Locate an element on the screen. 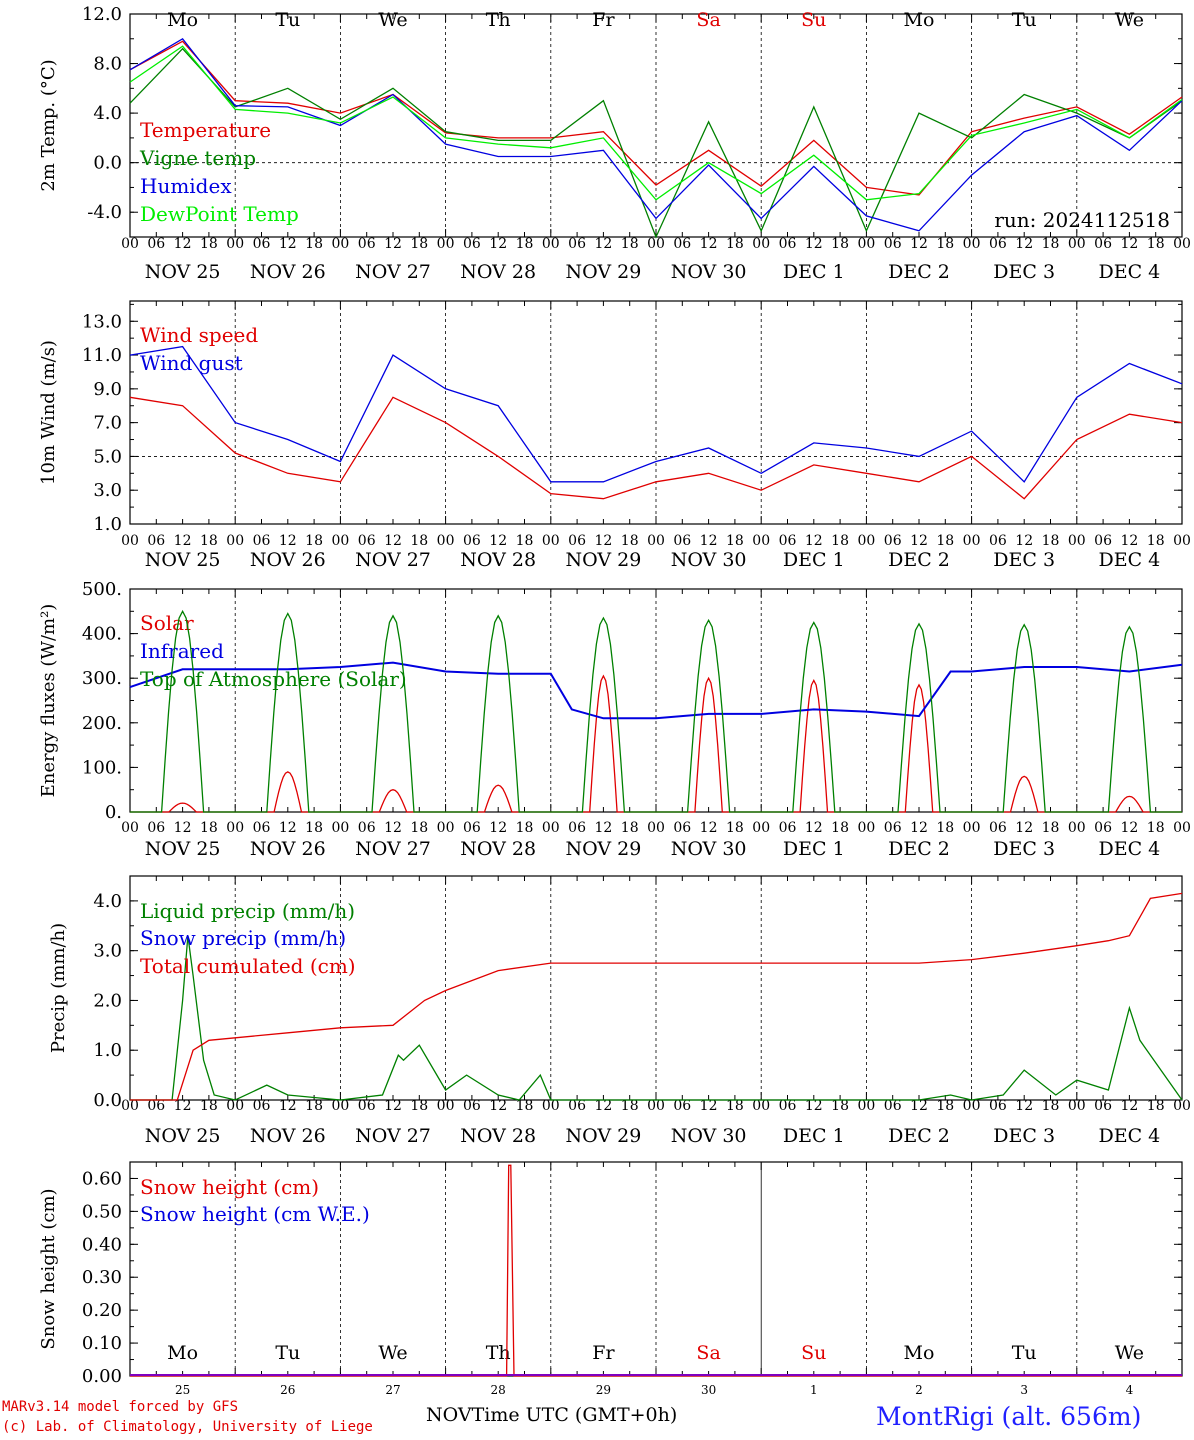  date-label: DEC 4 is located at coordinates (1130, 560).